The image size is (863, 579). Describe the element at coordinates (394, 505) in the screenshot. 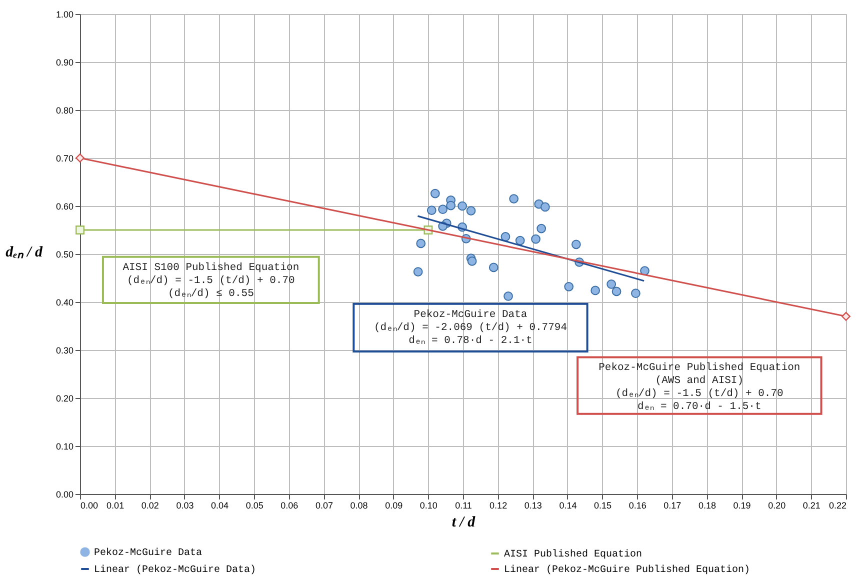

I see `x-tick-label: 0.09` at that location.